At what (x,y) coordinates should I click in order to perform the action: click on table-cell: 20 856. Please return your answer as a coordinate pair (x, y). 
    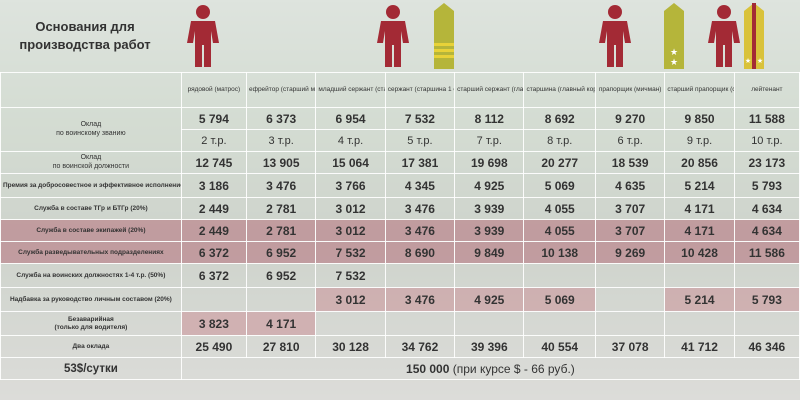
    Looking at the image, I should click on (699, 162).